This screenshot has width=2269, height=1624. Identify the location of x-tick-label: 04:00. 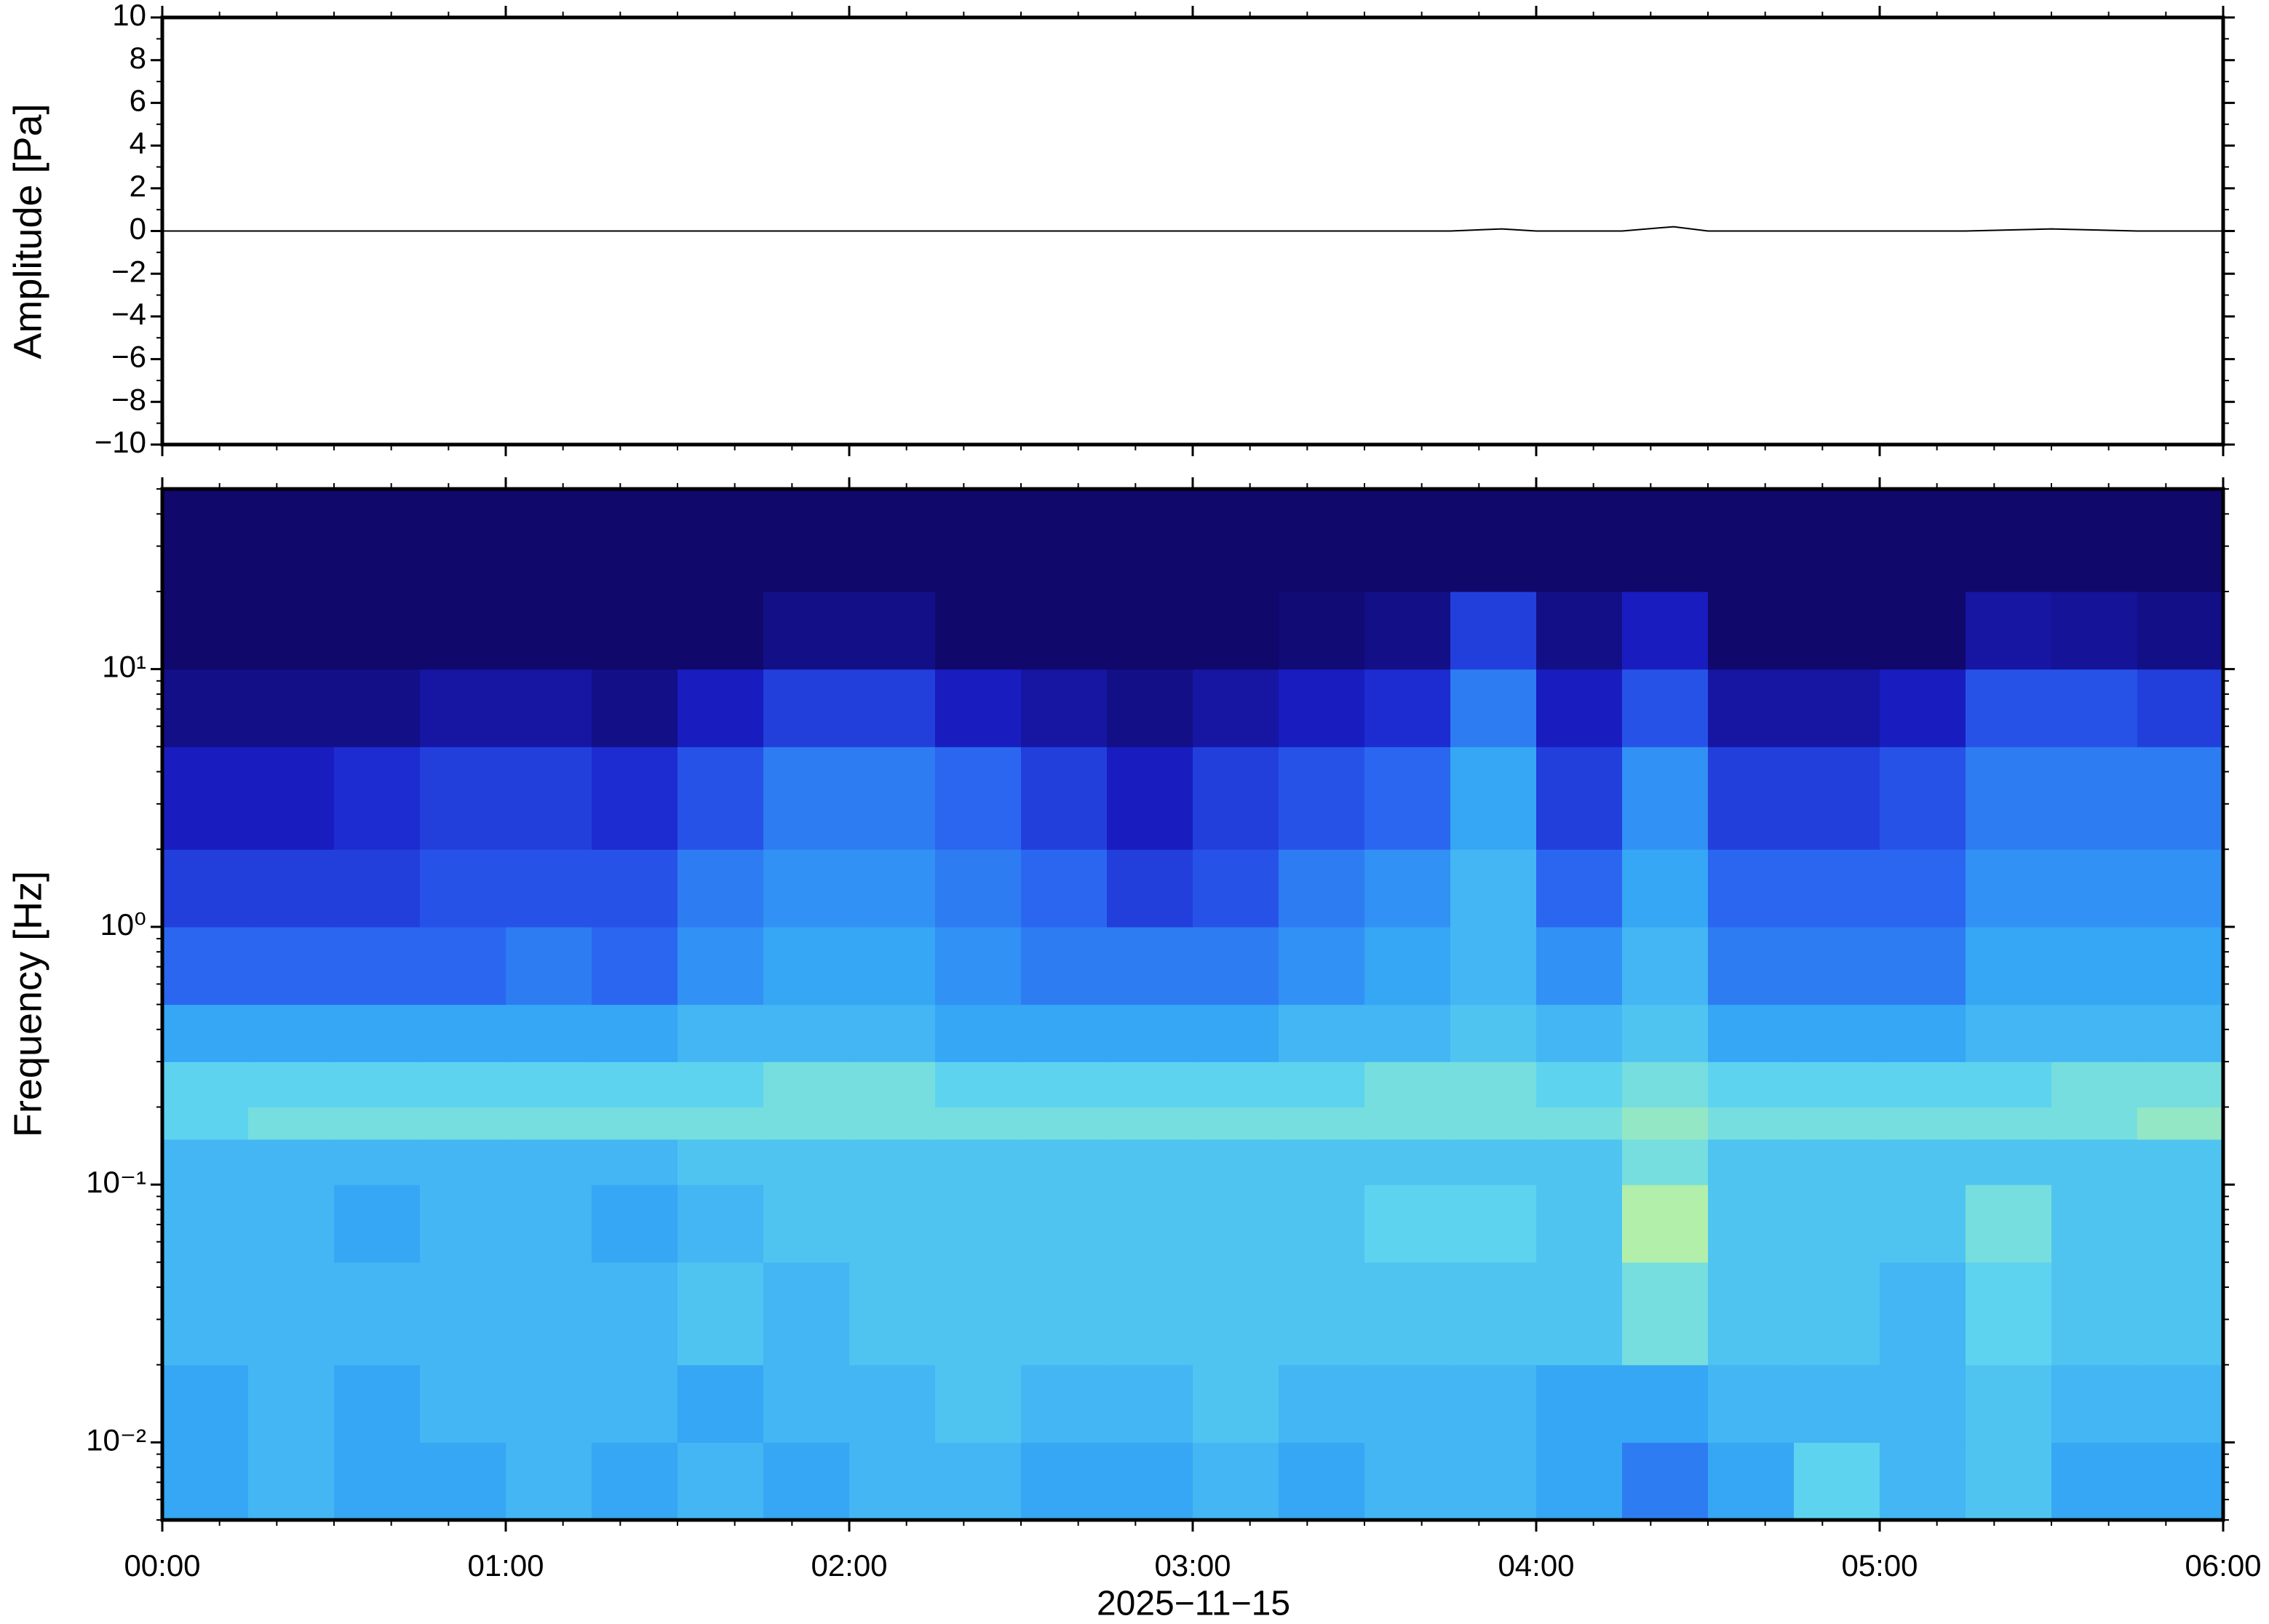
(1536, 1565).